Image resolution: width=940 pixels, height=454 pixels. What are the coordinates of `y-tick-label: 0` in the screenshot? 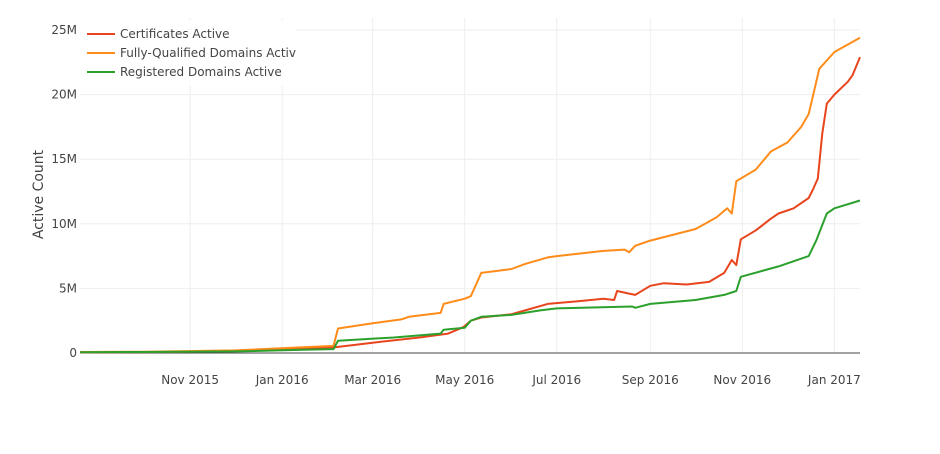 It's located at (73, 353).